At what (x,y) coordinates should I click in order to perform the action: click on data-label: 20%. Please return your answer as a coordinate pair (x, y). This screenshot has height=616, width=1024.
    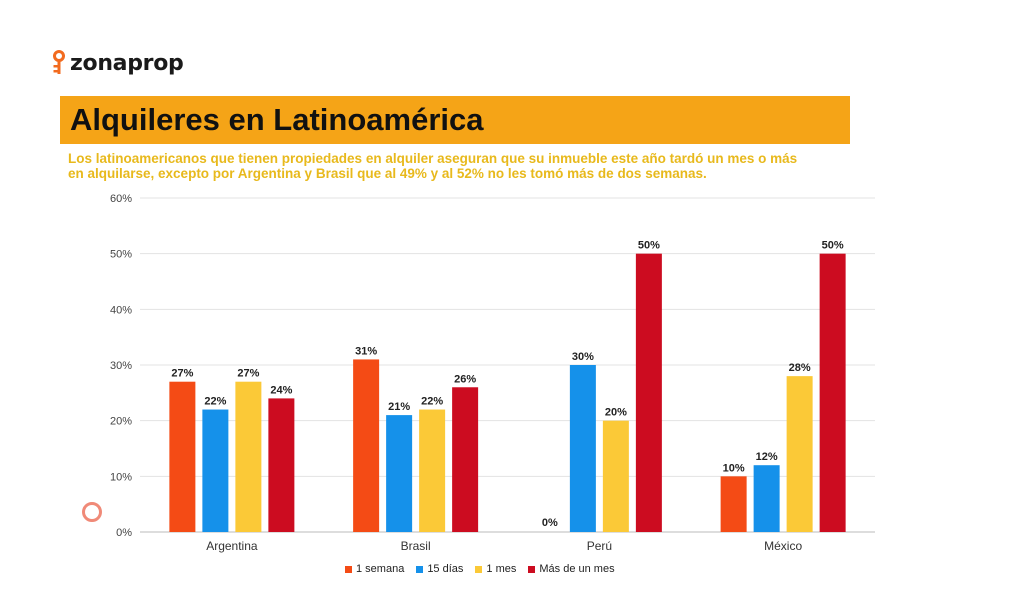
    Looking at the image, I should click on (616, 413).